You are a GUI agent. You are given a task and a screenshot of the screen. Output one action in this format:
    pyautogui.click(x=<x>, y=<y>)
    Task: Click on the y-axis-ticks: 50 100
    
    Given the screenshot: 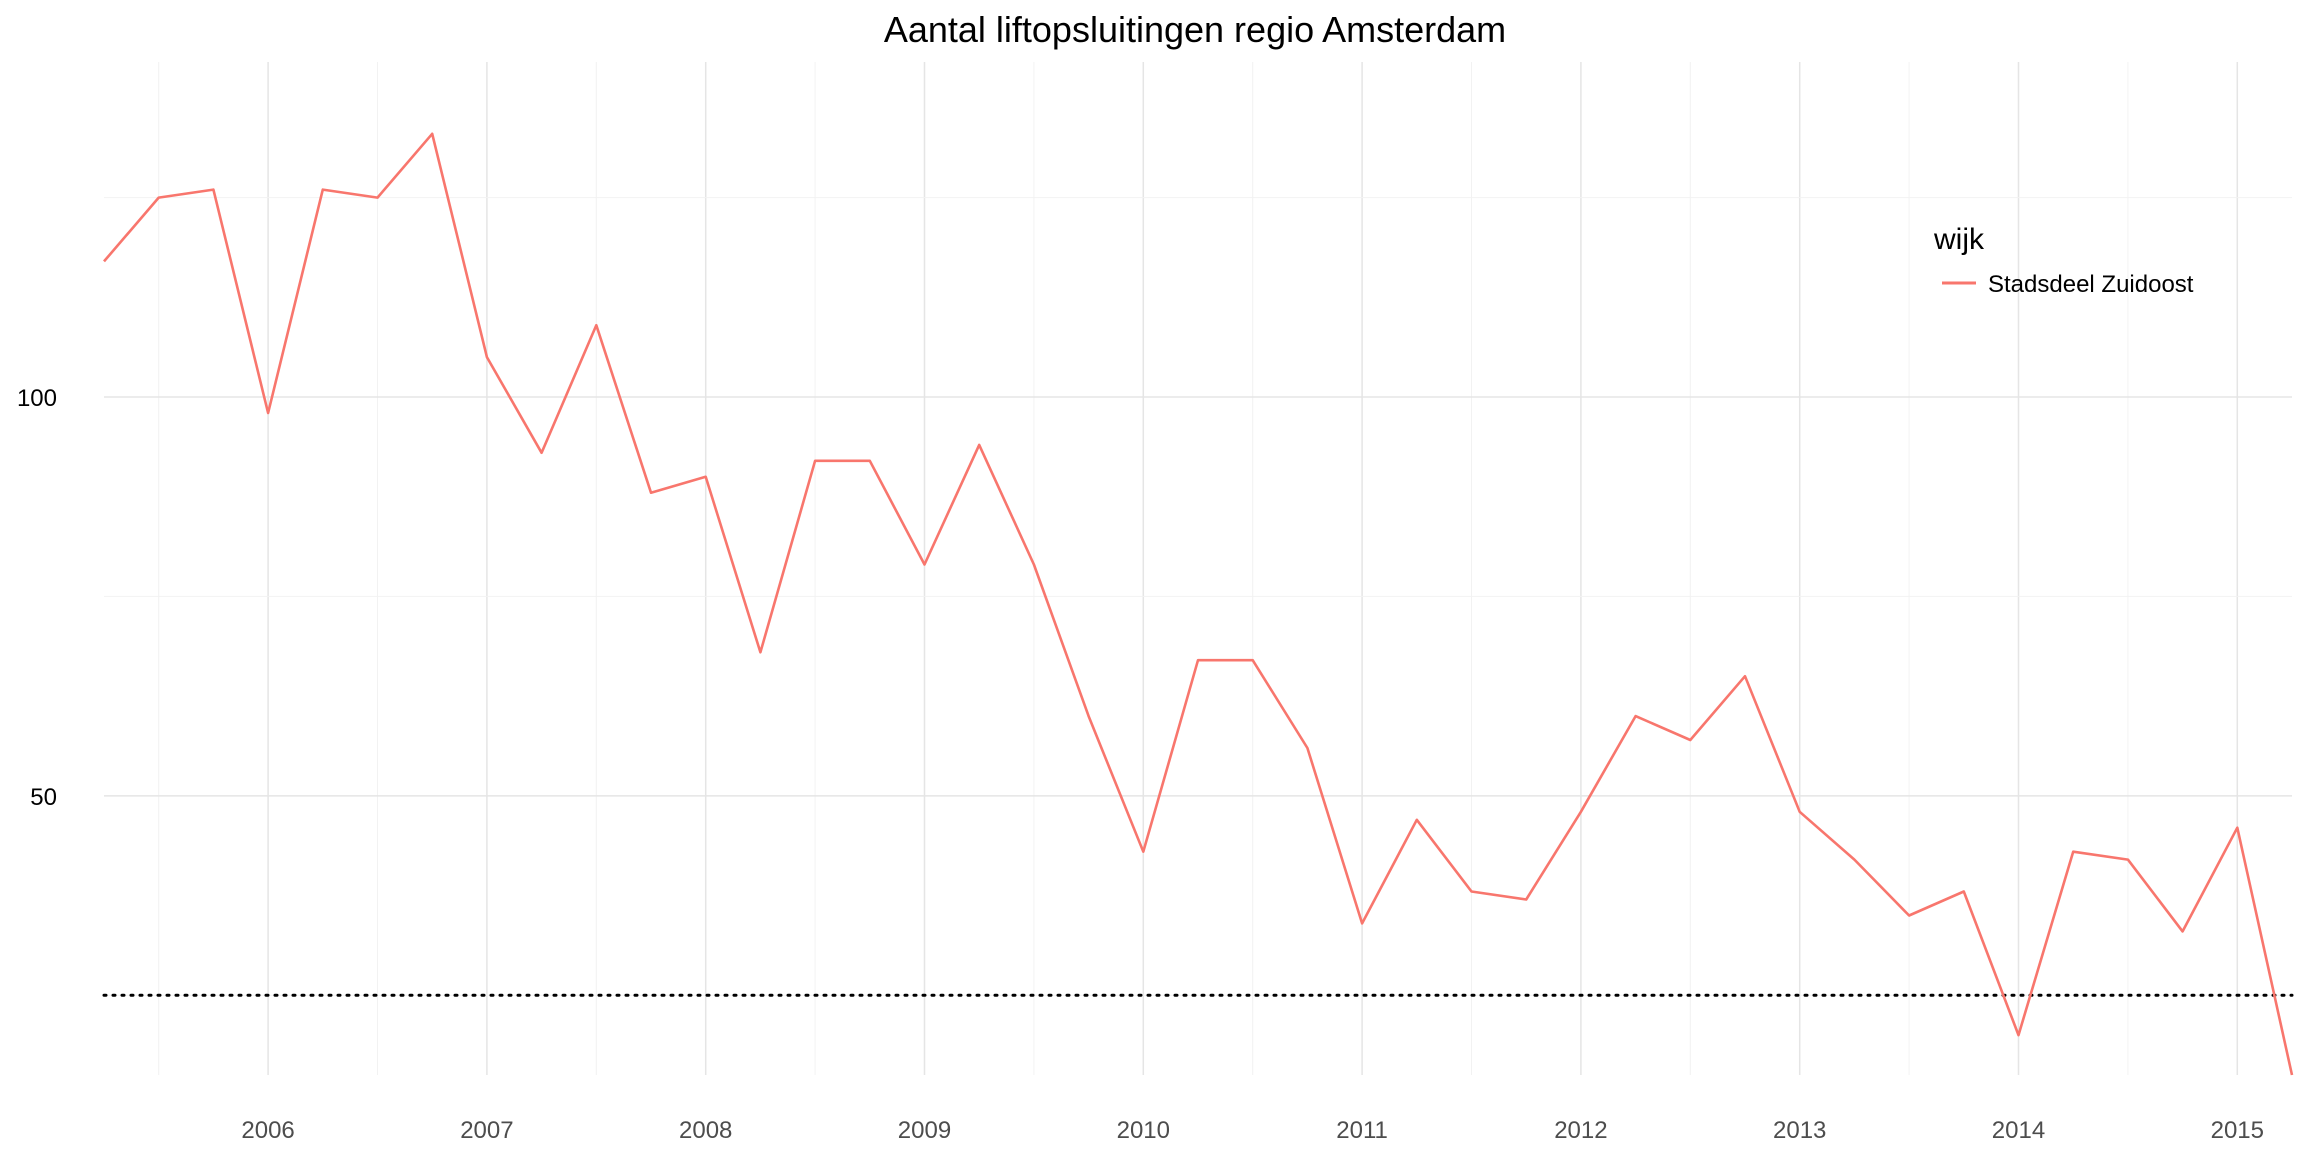 What is the action you would take?
    pyautogui.click(x=37, y=598)
    